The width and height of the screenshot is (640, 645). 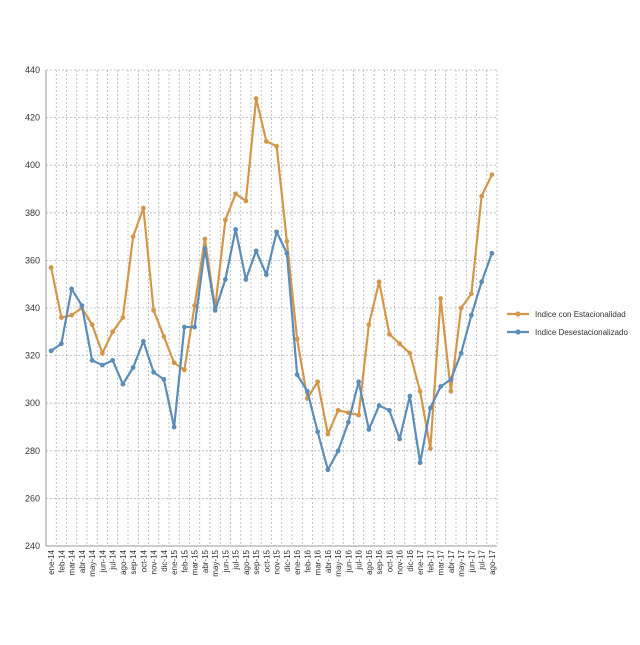 What do you see at coordinates (32, 213) in the screenshot?
I see `y-tick-label: 380` at bounding box center [32, 213].